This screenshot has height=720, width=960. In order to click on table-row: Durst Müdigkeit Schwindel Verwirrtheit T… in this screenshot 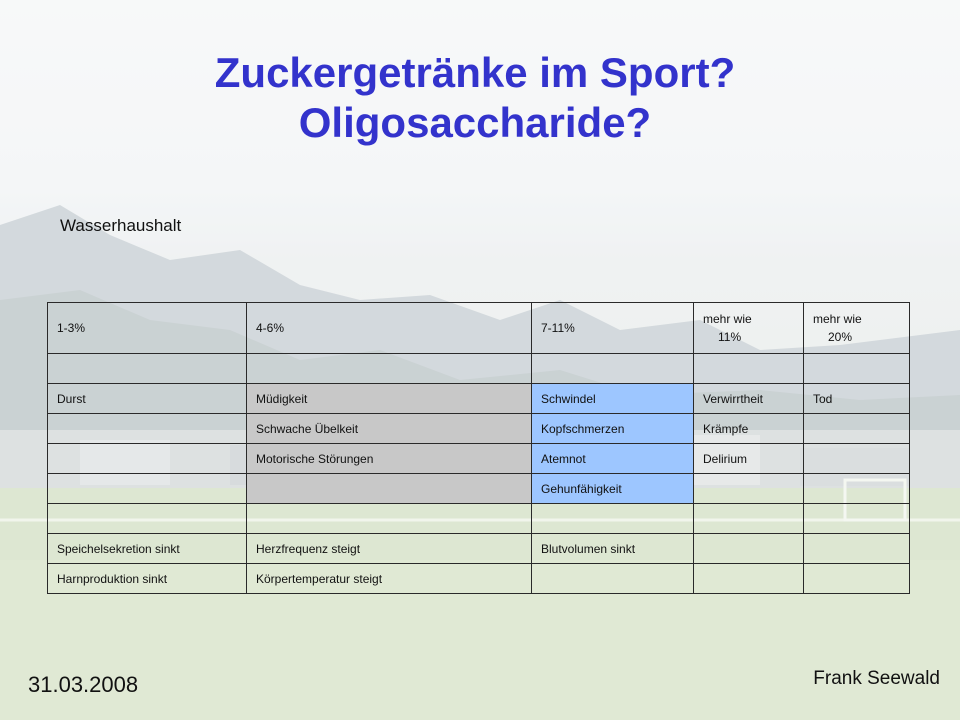, I will do `click(478, 398)`.